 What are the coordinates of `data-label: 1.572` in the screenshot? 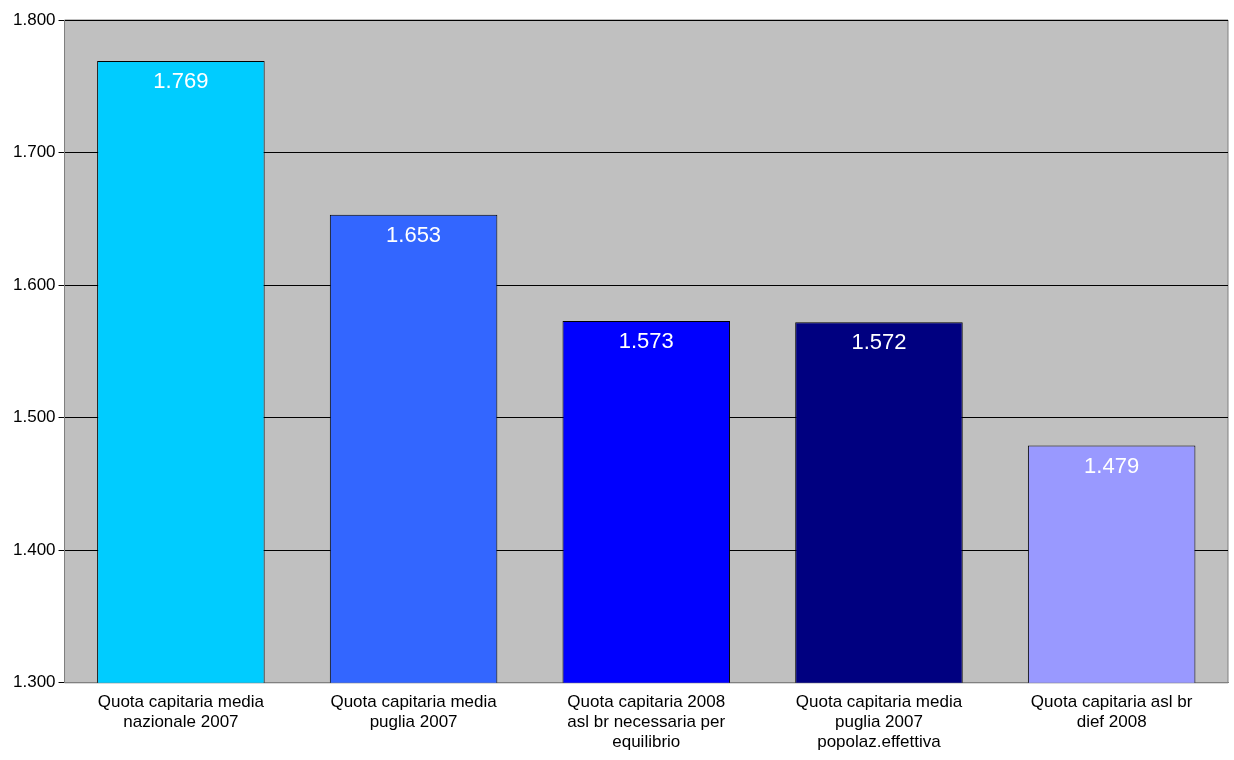 It's located at (879, 342).